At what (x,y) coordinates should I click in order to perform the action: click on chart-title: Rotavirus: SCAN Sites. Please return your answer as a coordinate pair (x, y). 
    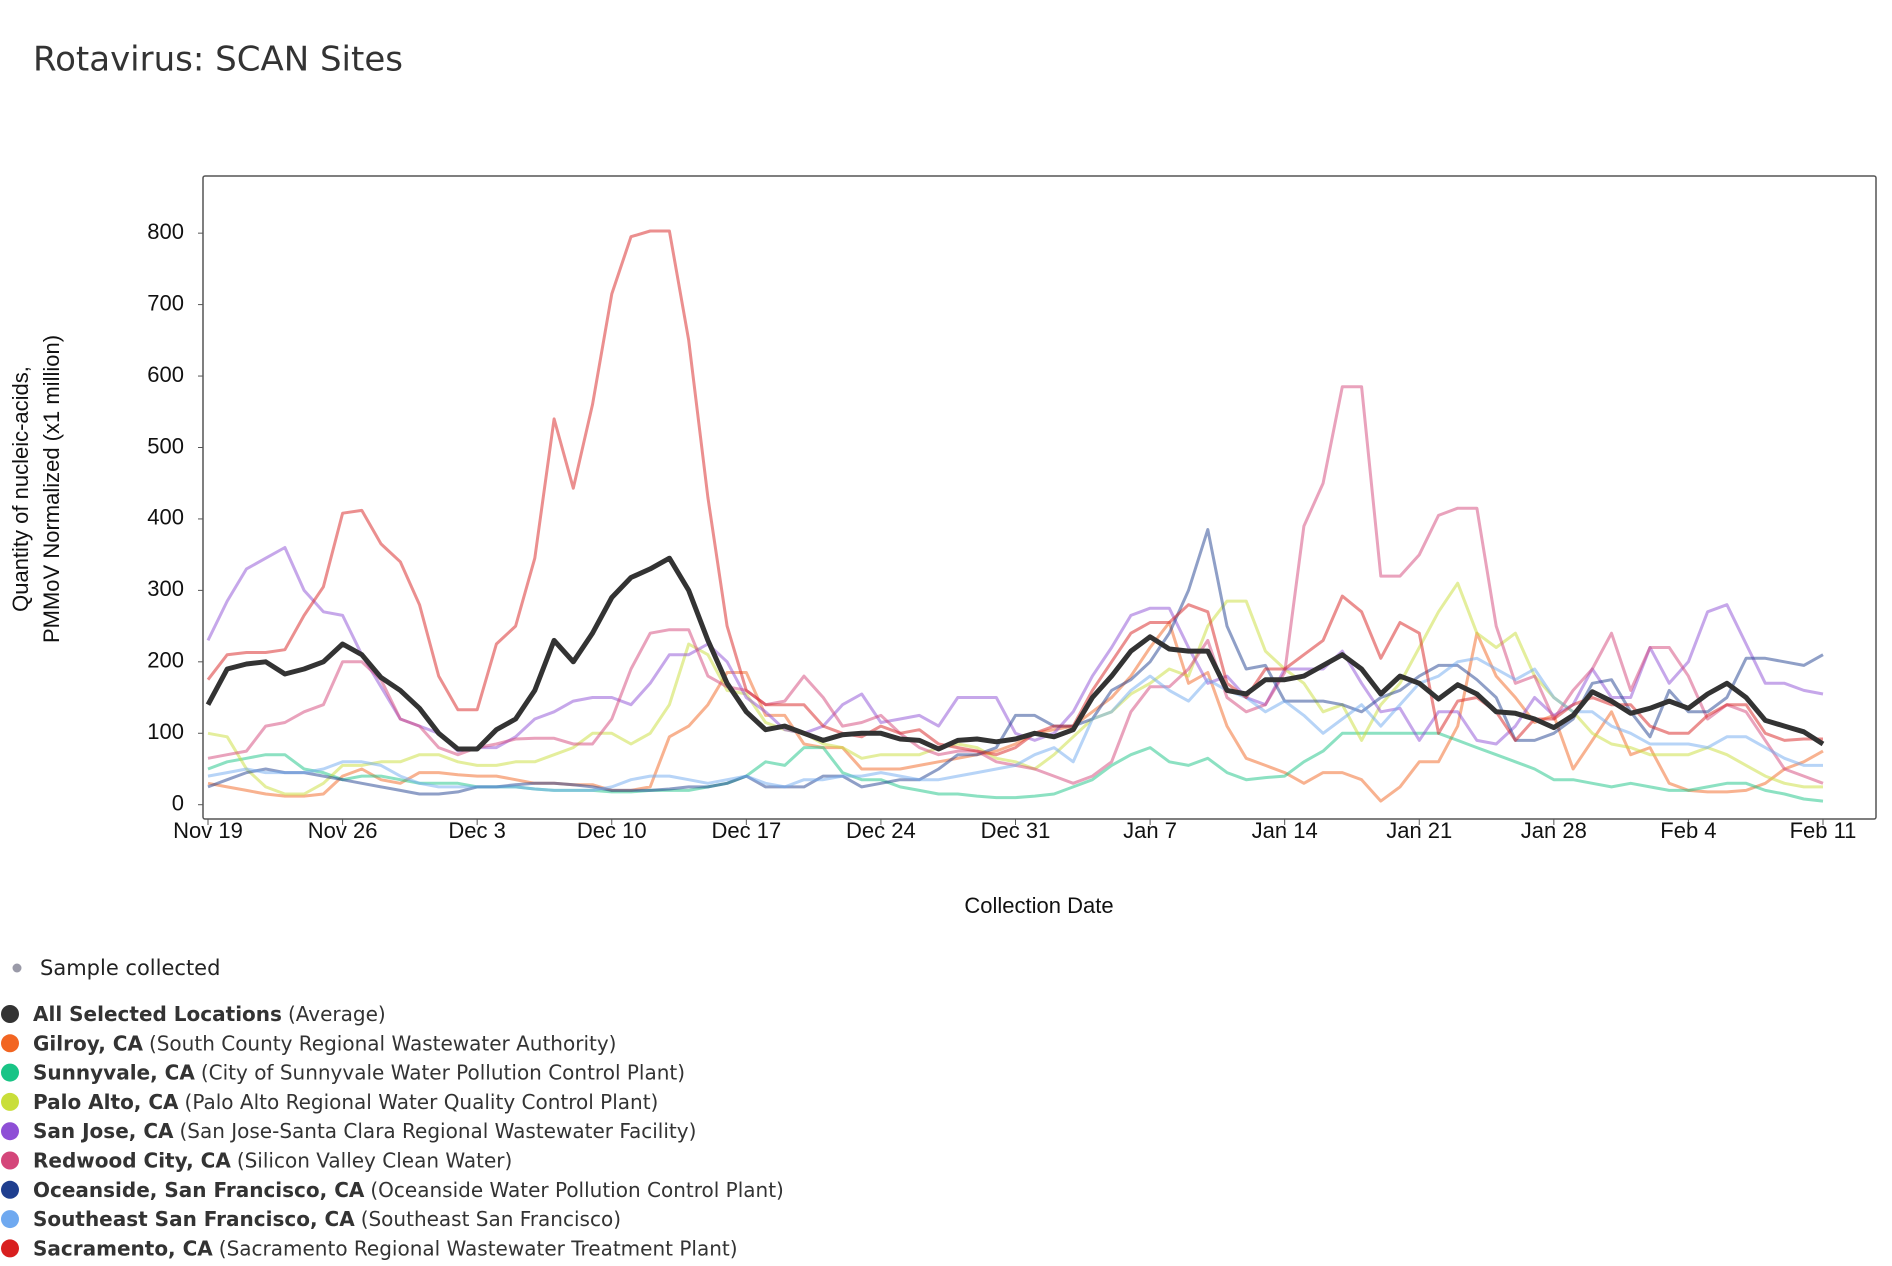
    Looking at the image, I should click on (218, 60).